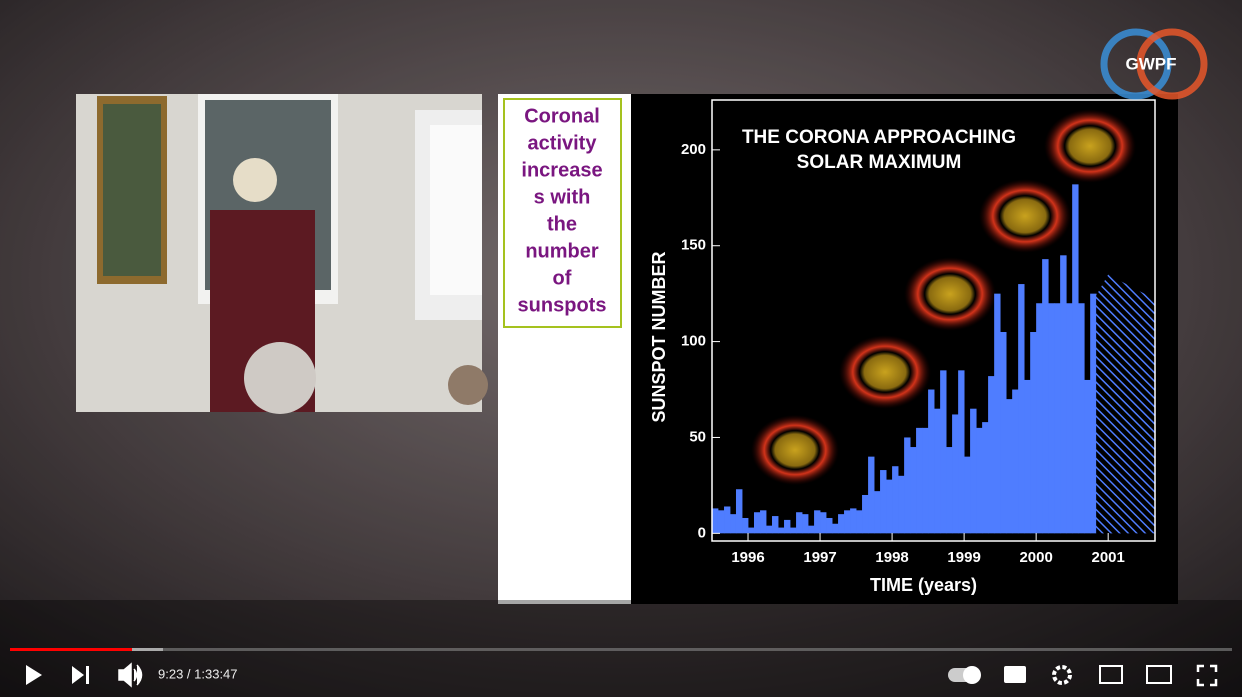  Describe the element at coordinates (693, 149) in the screenshot. I see `y-tick-label: 200` at that location.